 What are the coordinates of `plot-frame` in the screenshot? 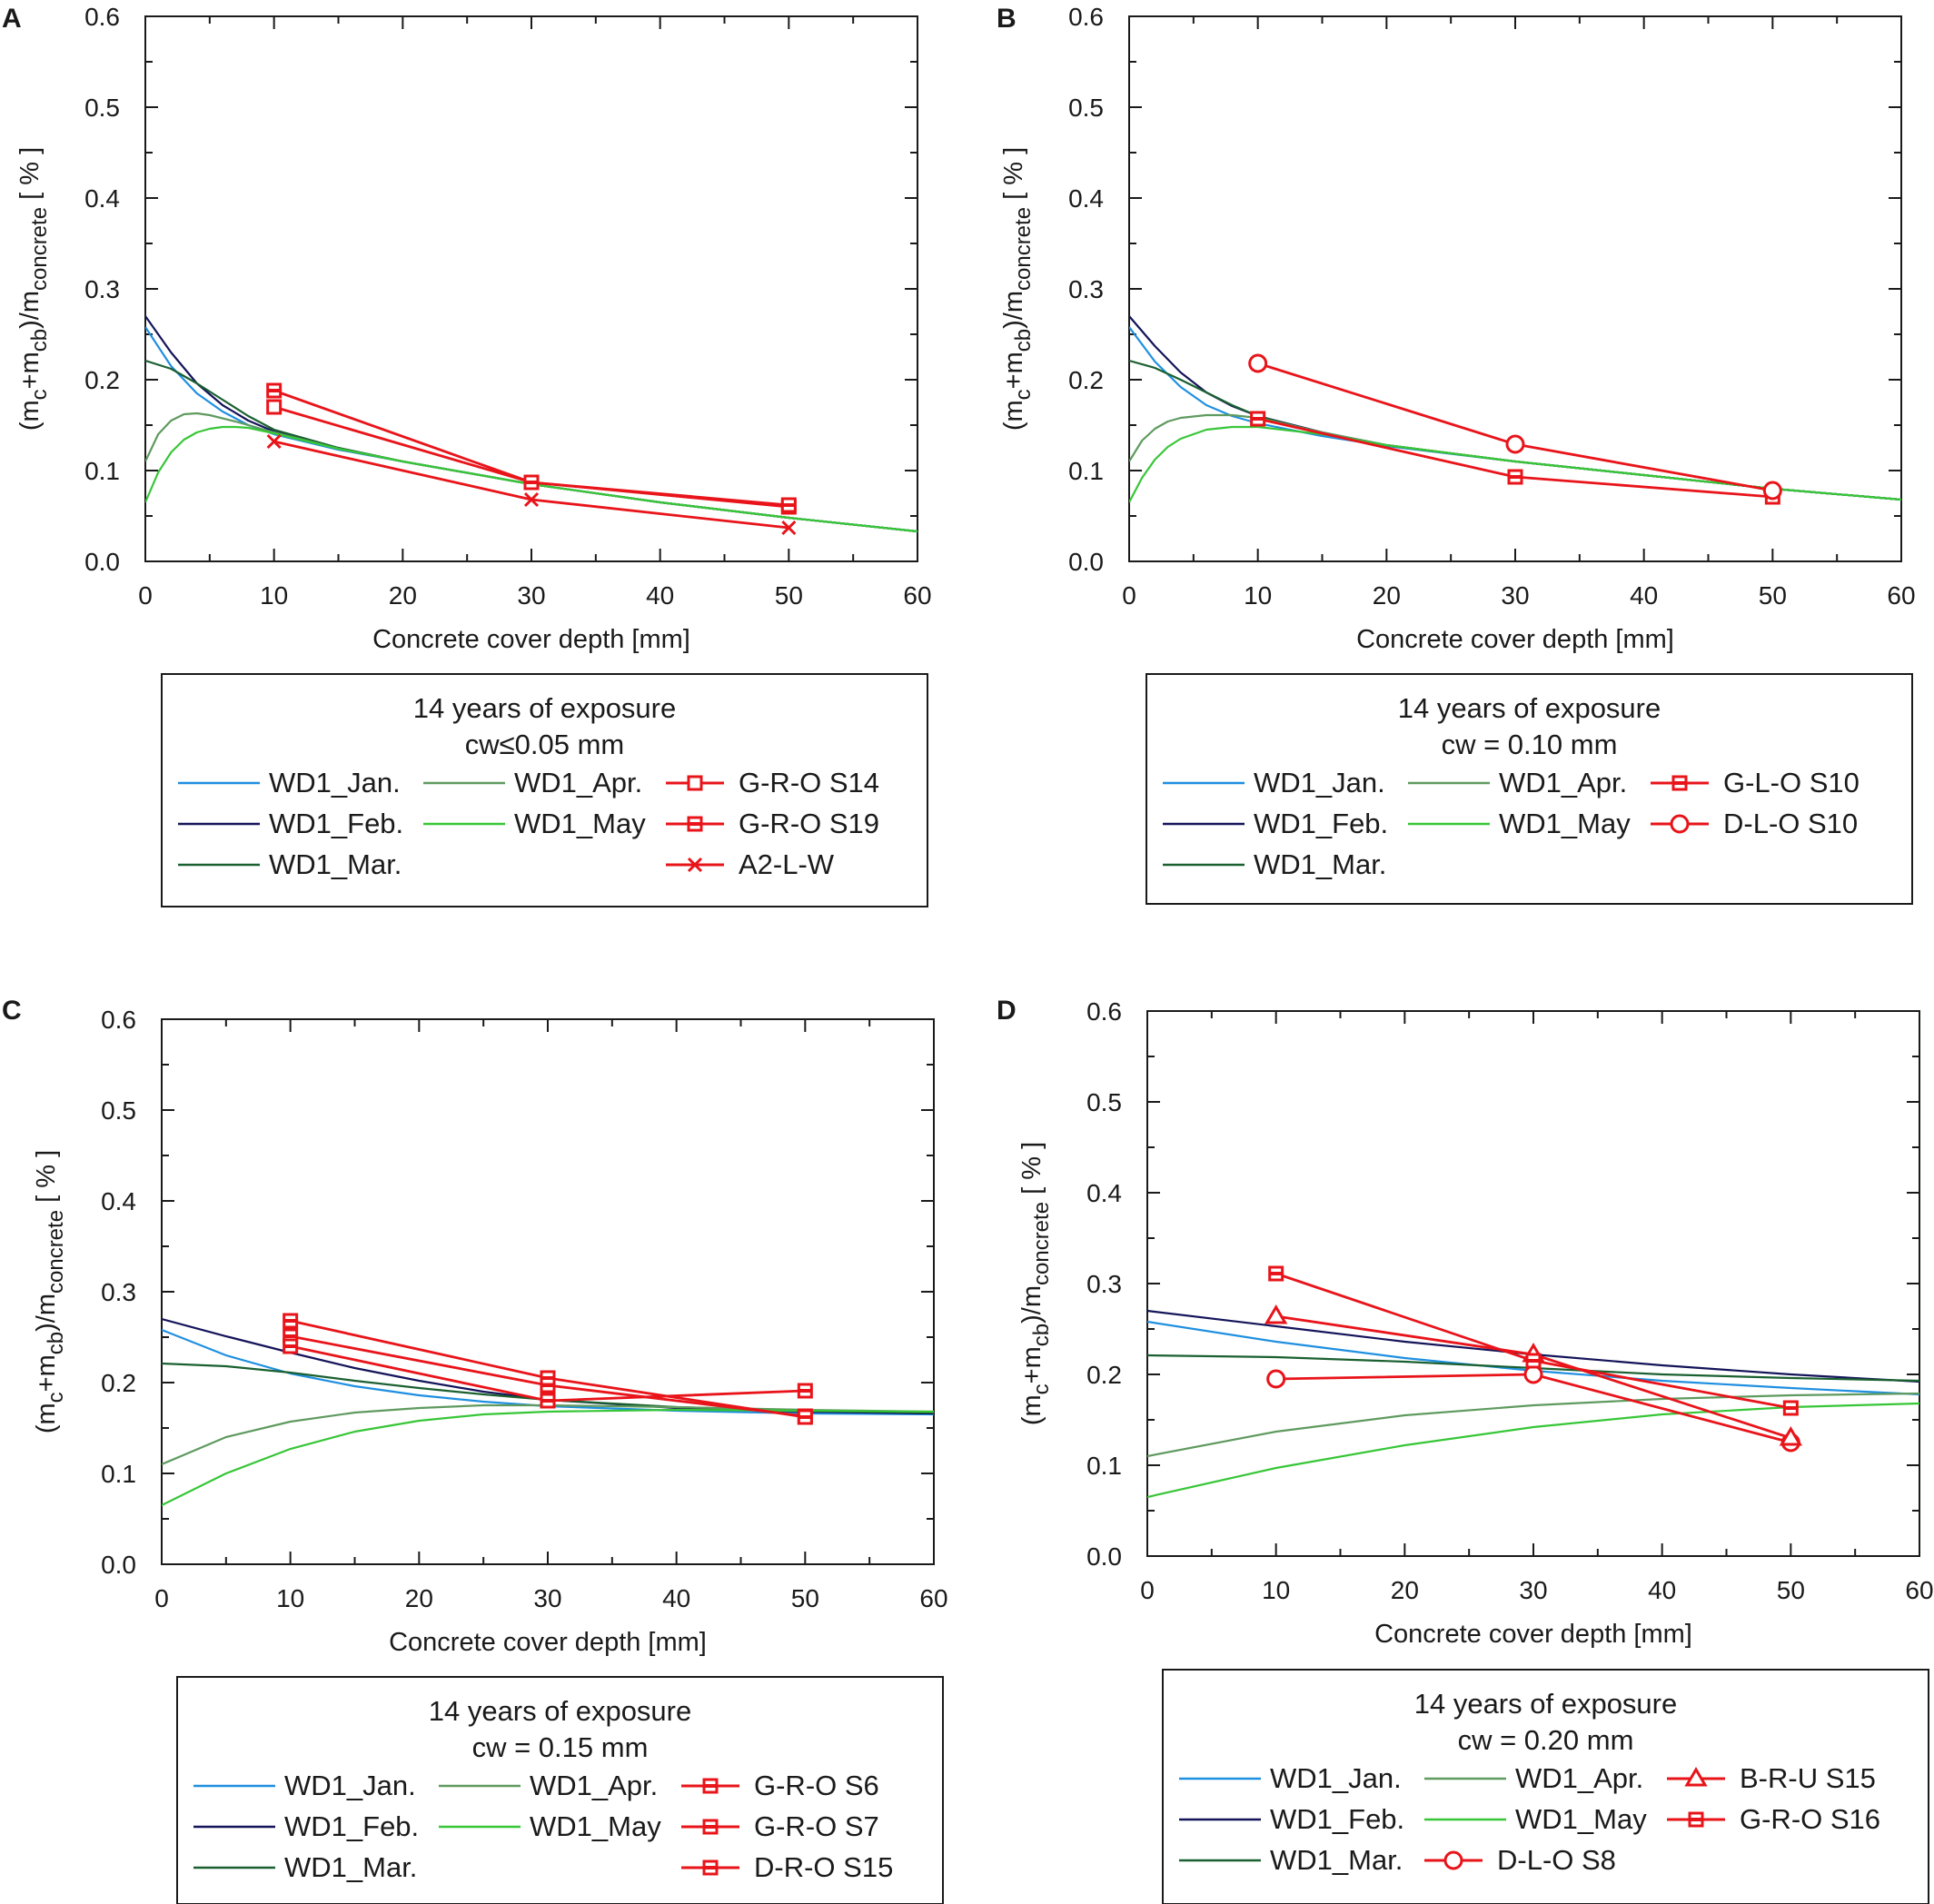 It's located at (1533, 1283).